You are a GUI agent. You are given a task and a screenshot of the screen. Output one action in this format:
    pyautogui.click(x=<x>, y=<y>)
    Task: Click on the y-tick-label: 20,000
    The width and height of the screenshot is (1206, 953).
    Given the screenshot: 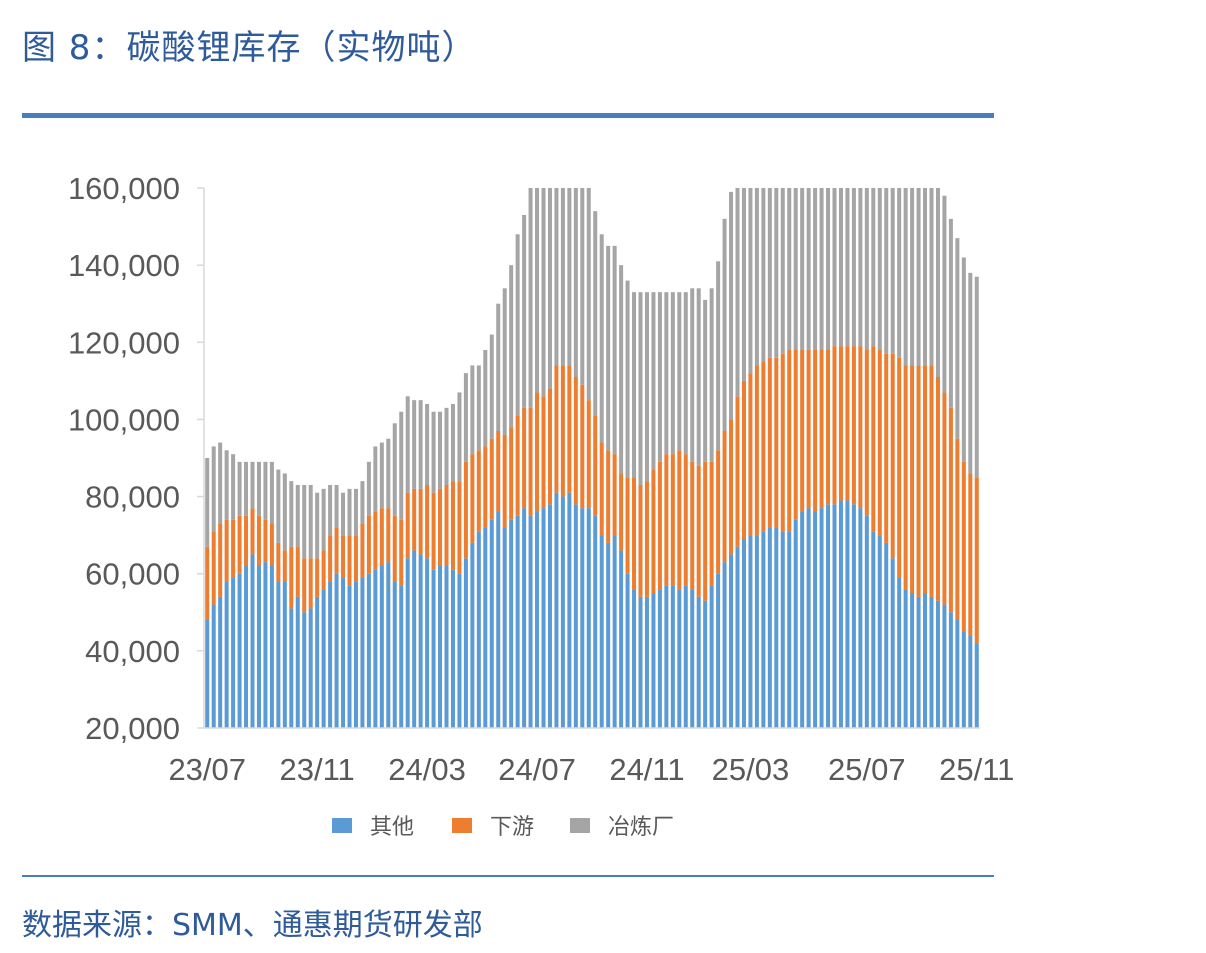 What is the action you would take?
    pyautogui.click(x=132, y=728)
    